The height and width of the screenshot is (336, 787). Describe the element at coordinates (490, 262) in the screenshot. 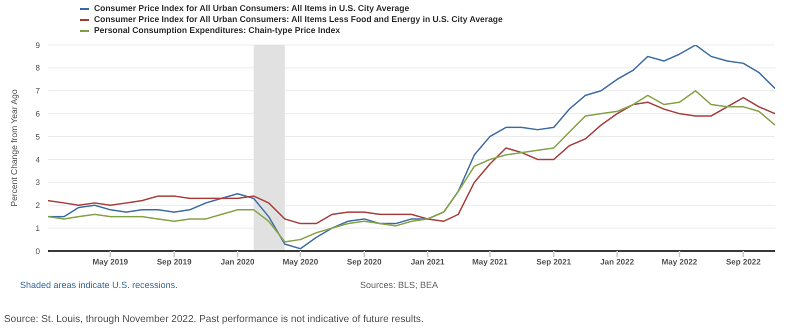

I see `x-tick-label: May 2021` at that location.